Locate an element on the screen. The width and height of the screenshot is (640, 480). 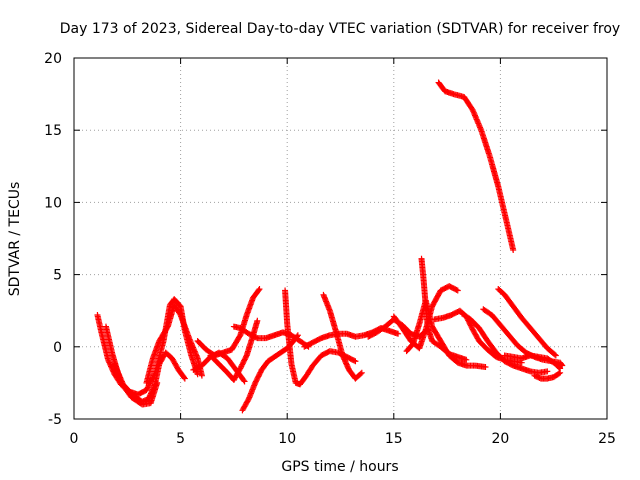
y-axis-title: SDTVAR / TECUs is located at coordinates (15, 239).